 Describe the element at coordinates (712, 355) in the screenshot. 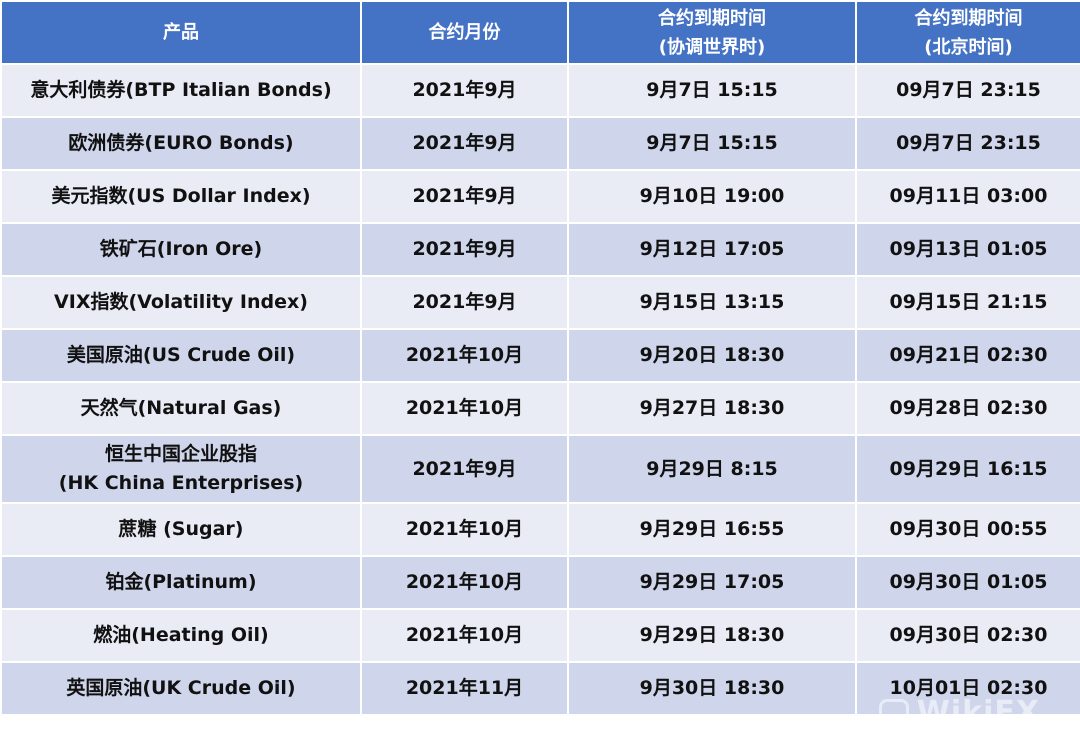

I see `cell-expiry-utc: 9月20日 18:30` at that location.